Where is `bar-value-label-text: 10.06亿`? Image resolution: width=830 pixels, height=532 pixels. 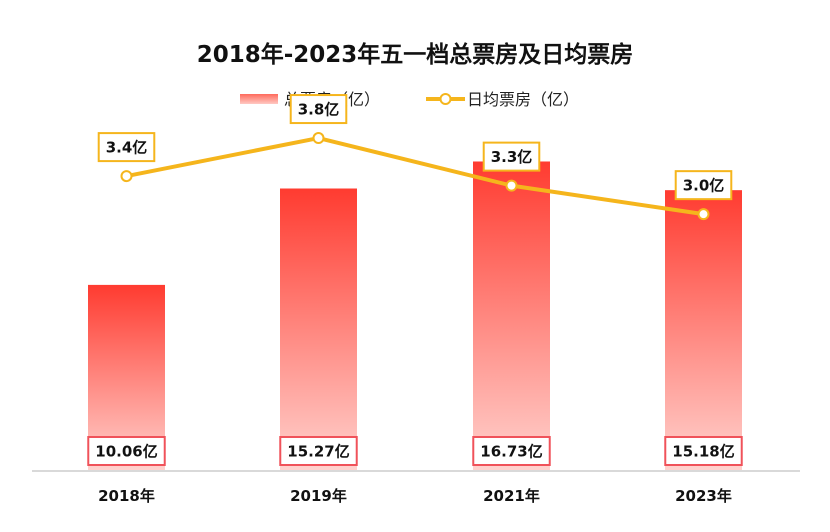
bar-value-label-text: 10.06亿 is located at coordinates (126, 452).